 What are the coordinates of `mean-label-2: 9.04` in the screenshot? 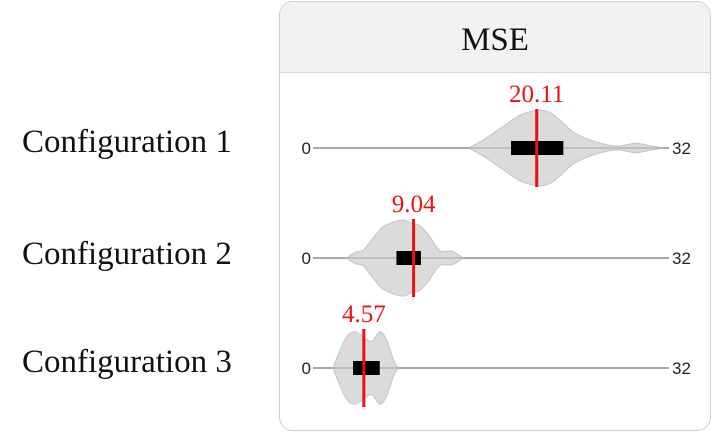 It's located at (414, 204).